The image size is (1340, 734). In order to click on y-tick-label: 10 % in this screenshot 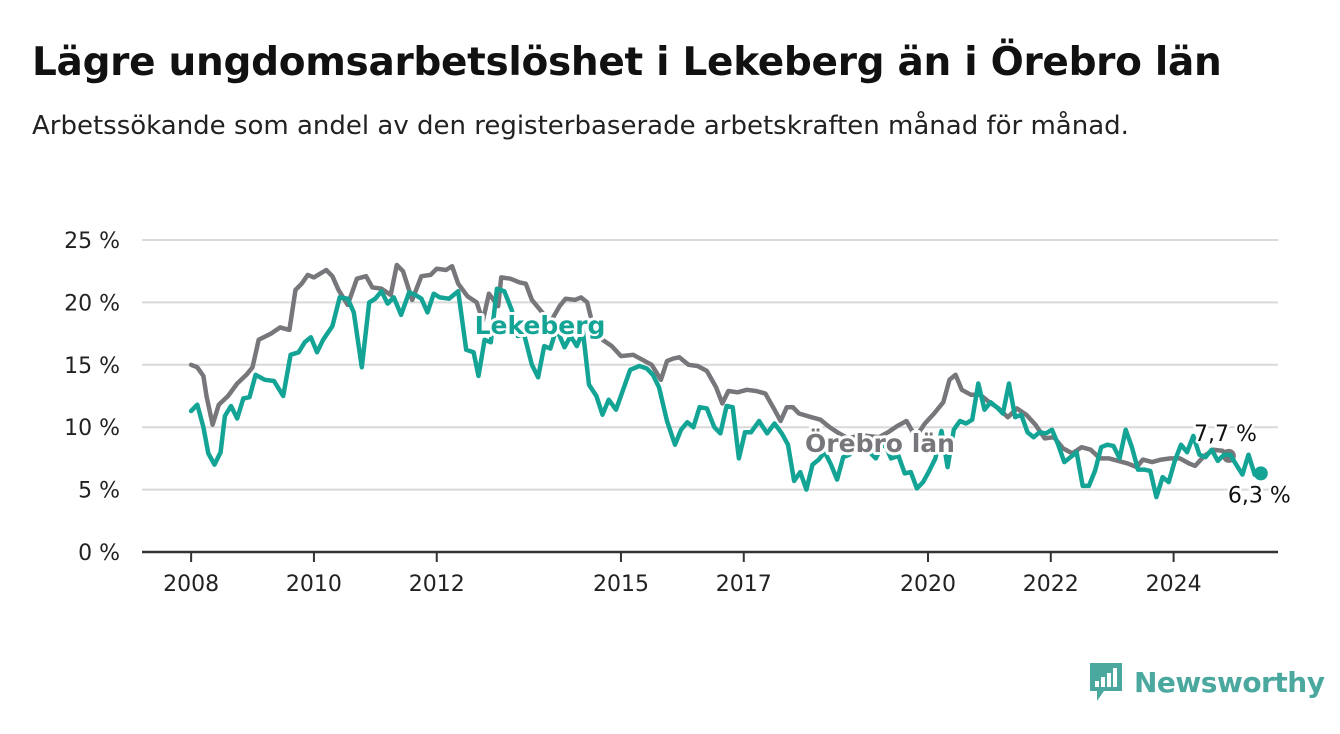, I will do `click(92, 428)`.